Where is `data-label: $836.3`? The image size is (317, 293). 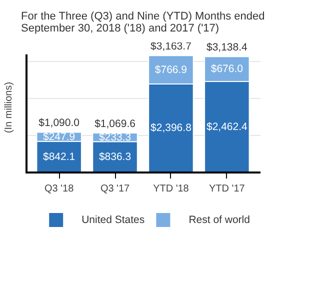
data-label: $836.3 is located at coordinates (115, 157).